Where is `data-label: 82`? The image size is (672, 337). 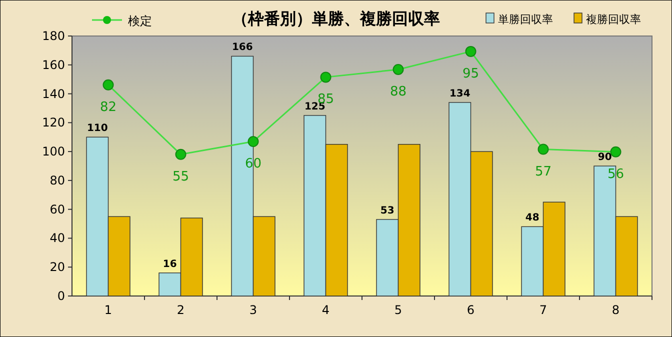
data-label: 82 is located at coordinates (108, 107).